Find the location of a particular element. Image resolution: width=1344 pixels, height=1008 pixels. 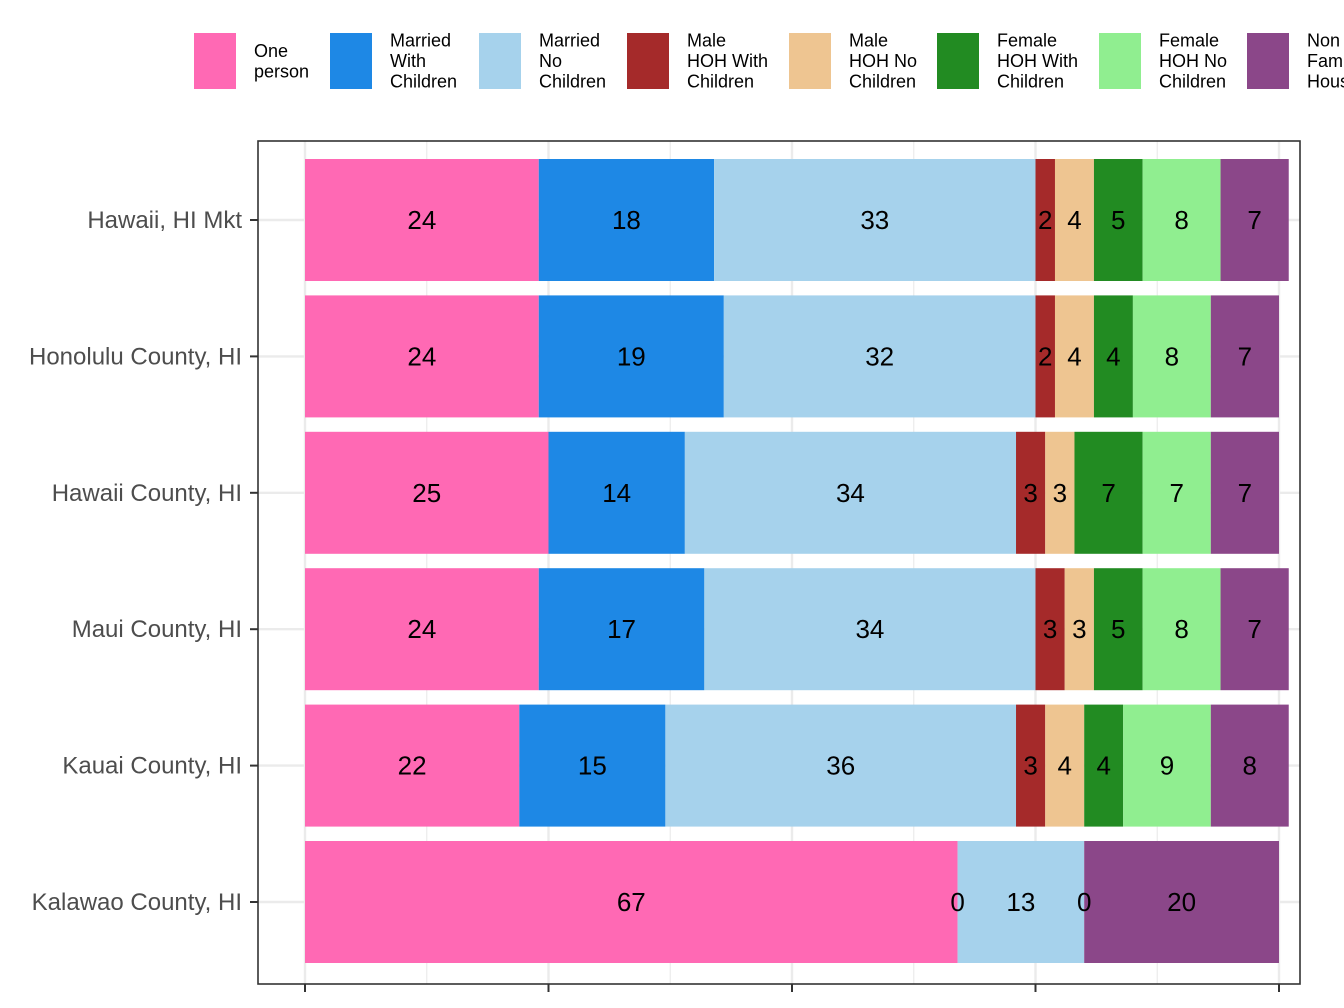

bar-value-label: 36 is located at coordinates (840, 766).